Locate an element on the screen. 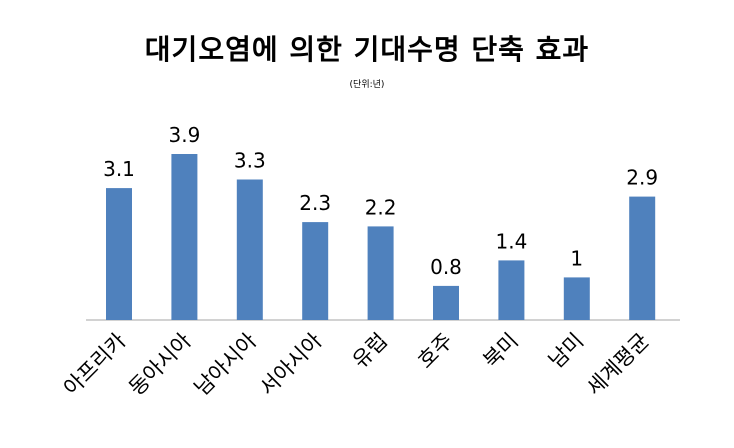 This screenshot has width=734, height=448. chart-title: 대기오염에 의한 기대수명 단축 효과 is located at coordinates (367, 49).